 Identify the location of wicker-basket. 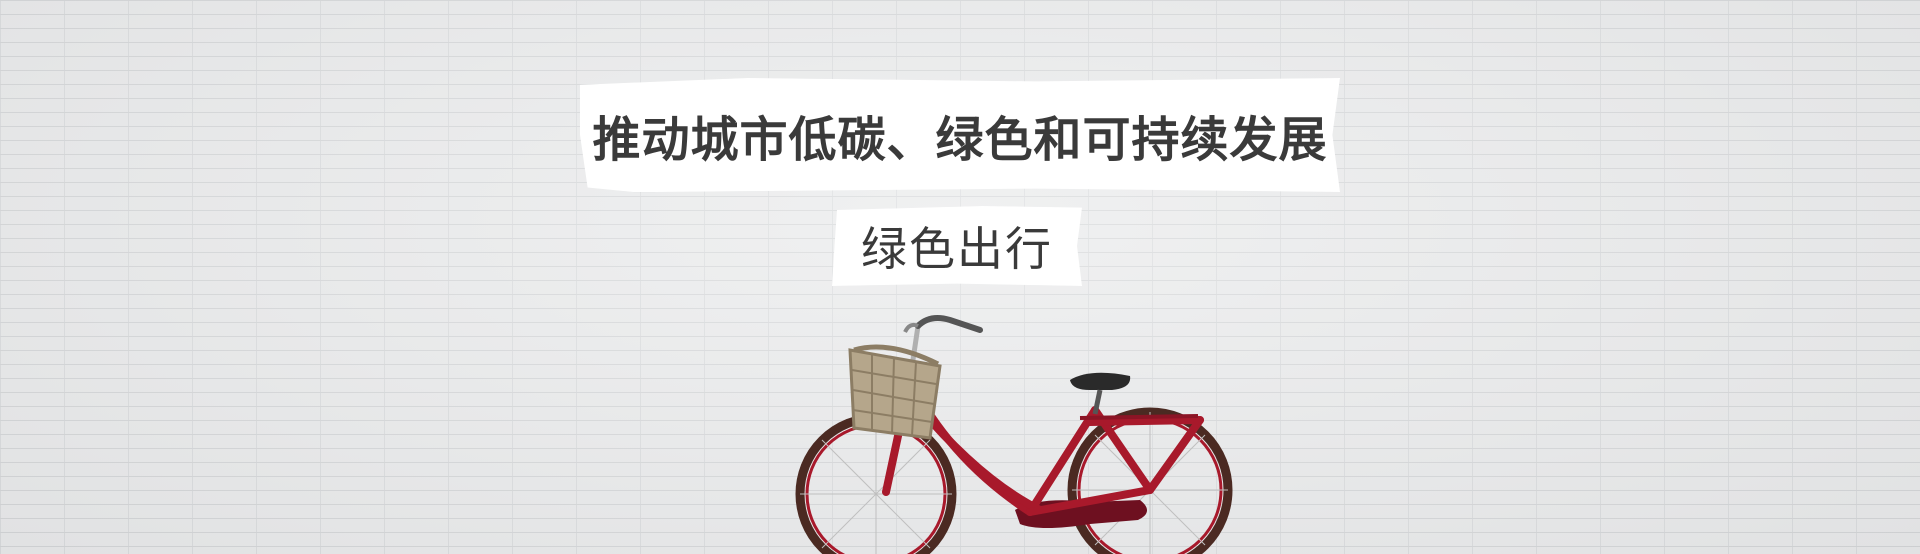
(895, 392).